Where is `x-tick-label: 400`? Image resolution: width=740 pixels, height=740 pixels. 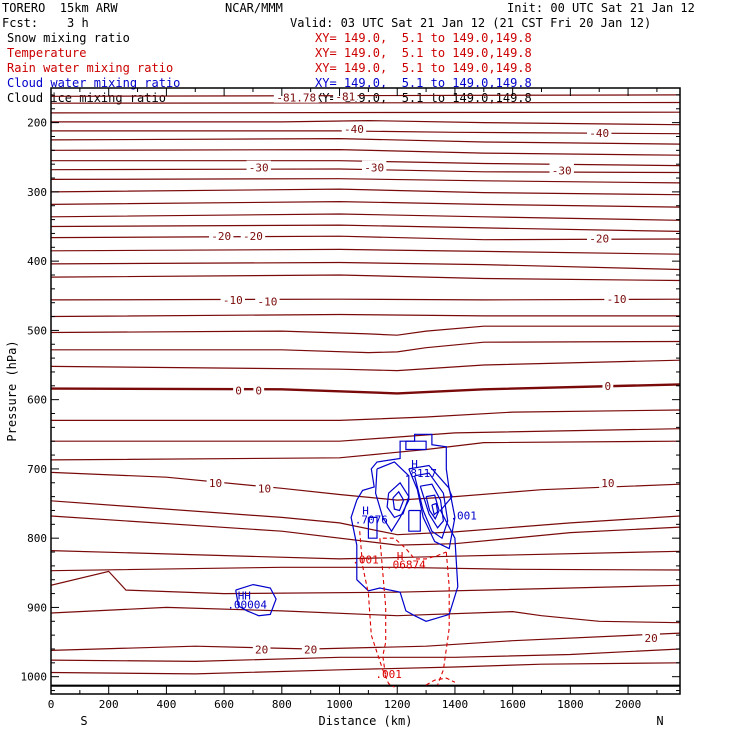
x-tick-label: 400 is located at coordinates (166, 704).